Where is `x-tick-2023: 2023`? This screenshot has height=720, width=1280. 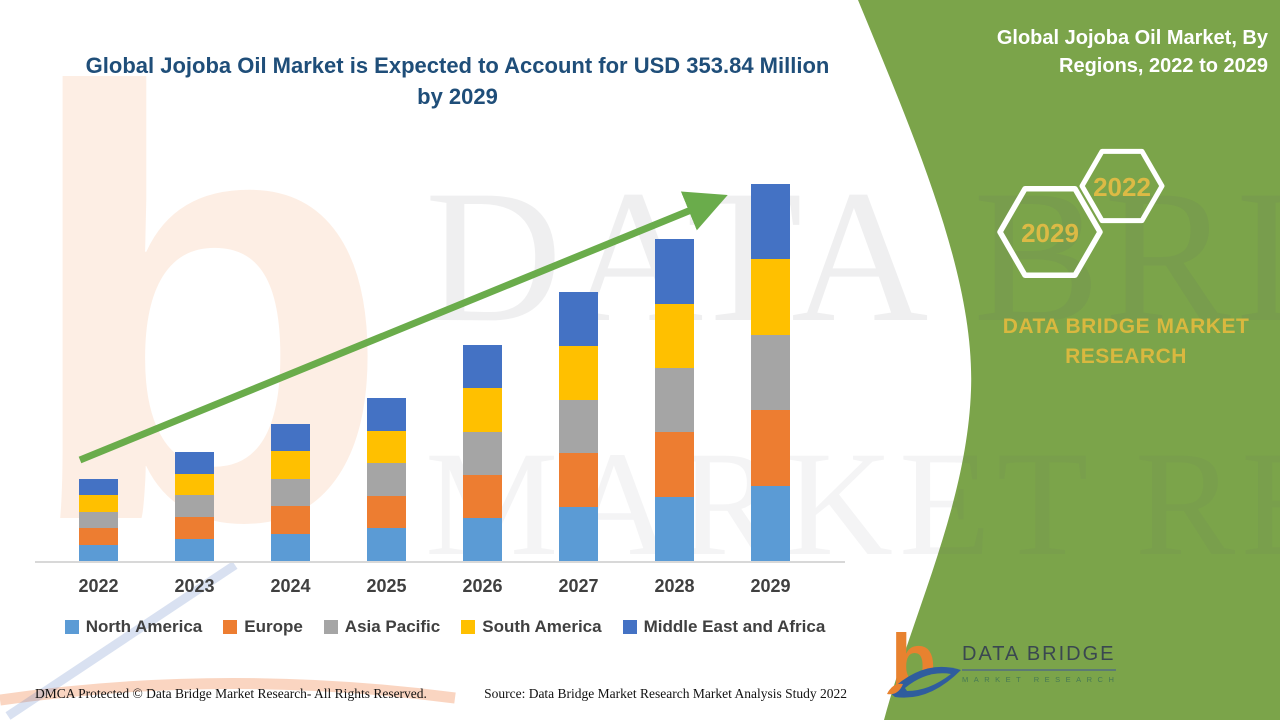 x-tick-2023: 2023 is located at coordinates (194, 586).